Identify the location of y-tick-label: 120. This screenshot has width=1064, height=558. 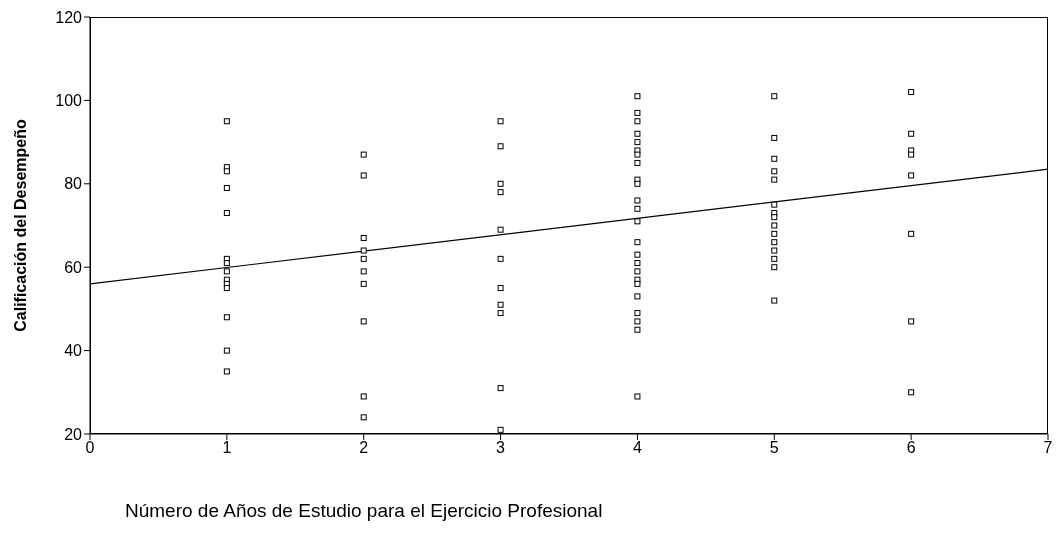
(69, 17).